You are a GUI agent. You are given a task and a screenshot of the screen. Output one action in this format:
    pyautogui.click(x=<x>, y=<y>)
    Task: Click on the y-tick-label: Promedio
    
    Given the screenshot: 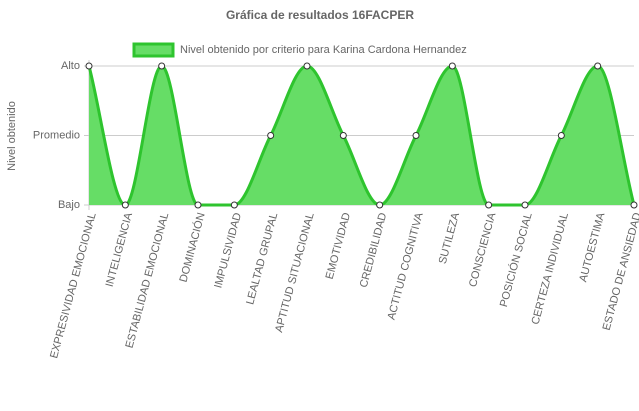 What is the action you would take?
    pyautogui.click(x=56, y=135)
    